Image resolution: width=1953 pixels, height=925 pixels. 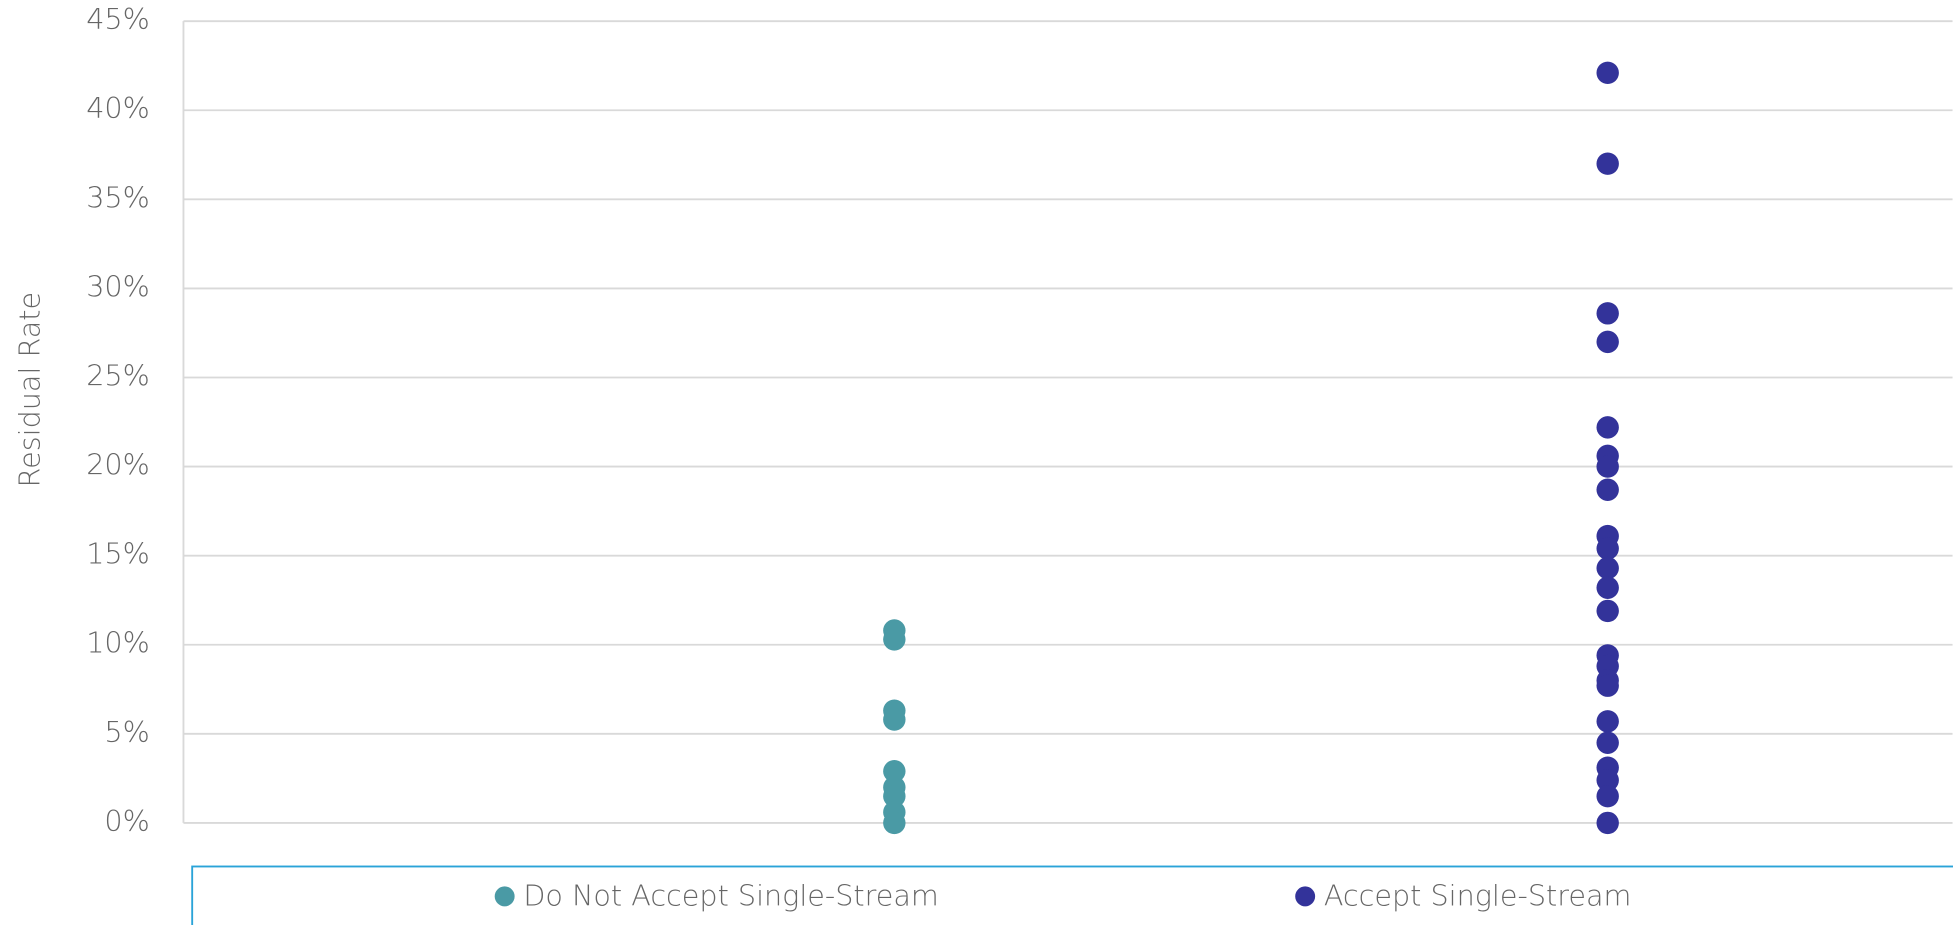 What do you see at coordinates (730, 896) in the screenshot?
I see `legend-label: Do Not Accept Single-Stream` at bounding box center [730, 896].